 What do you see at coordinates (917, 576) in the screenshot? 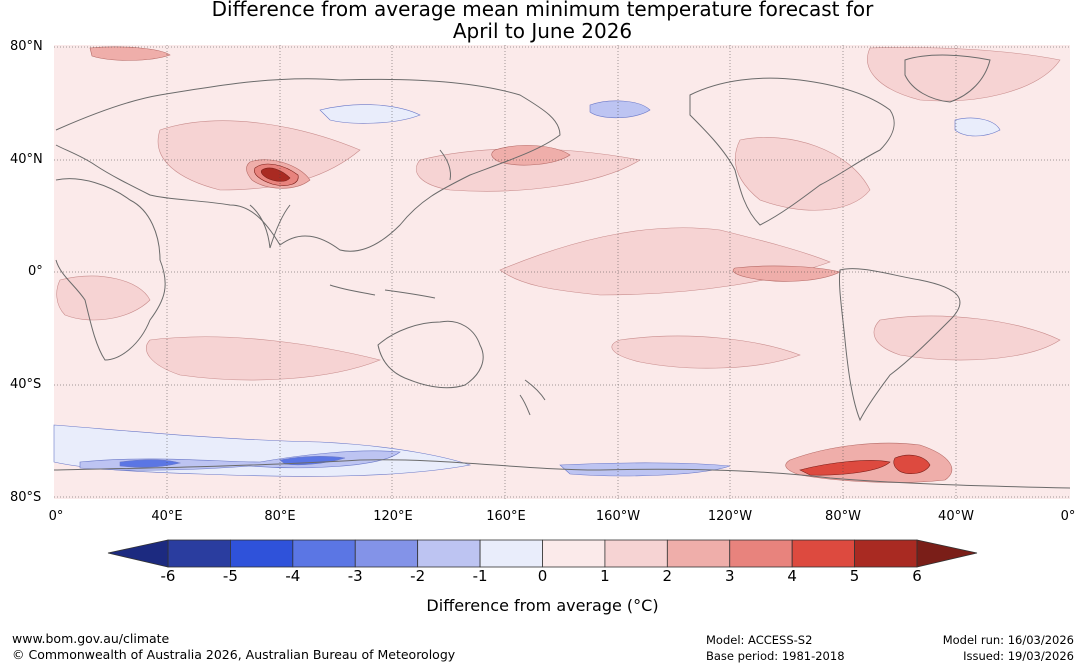
I see `colour-bar-tick-label: 6` at bounding box center [917, 576].